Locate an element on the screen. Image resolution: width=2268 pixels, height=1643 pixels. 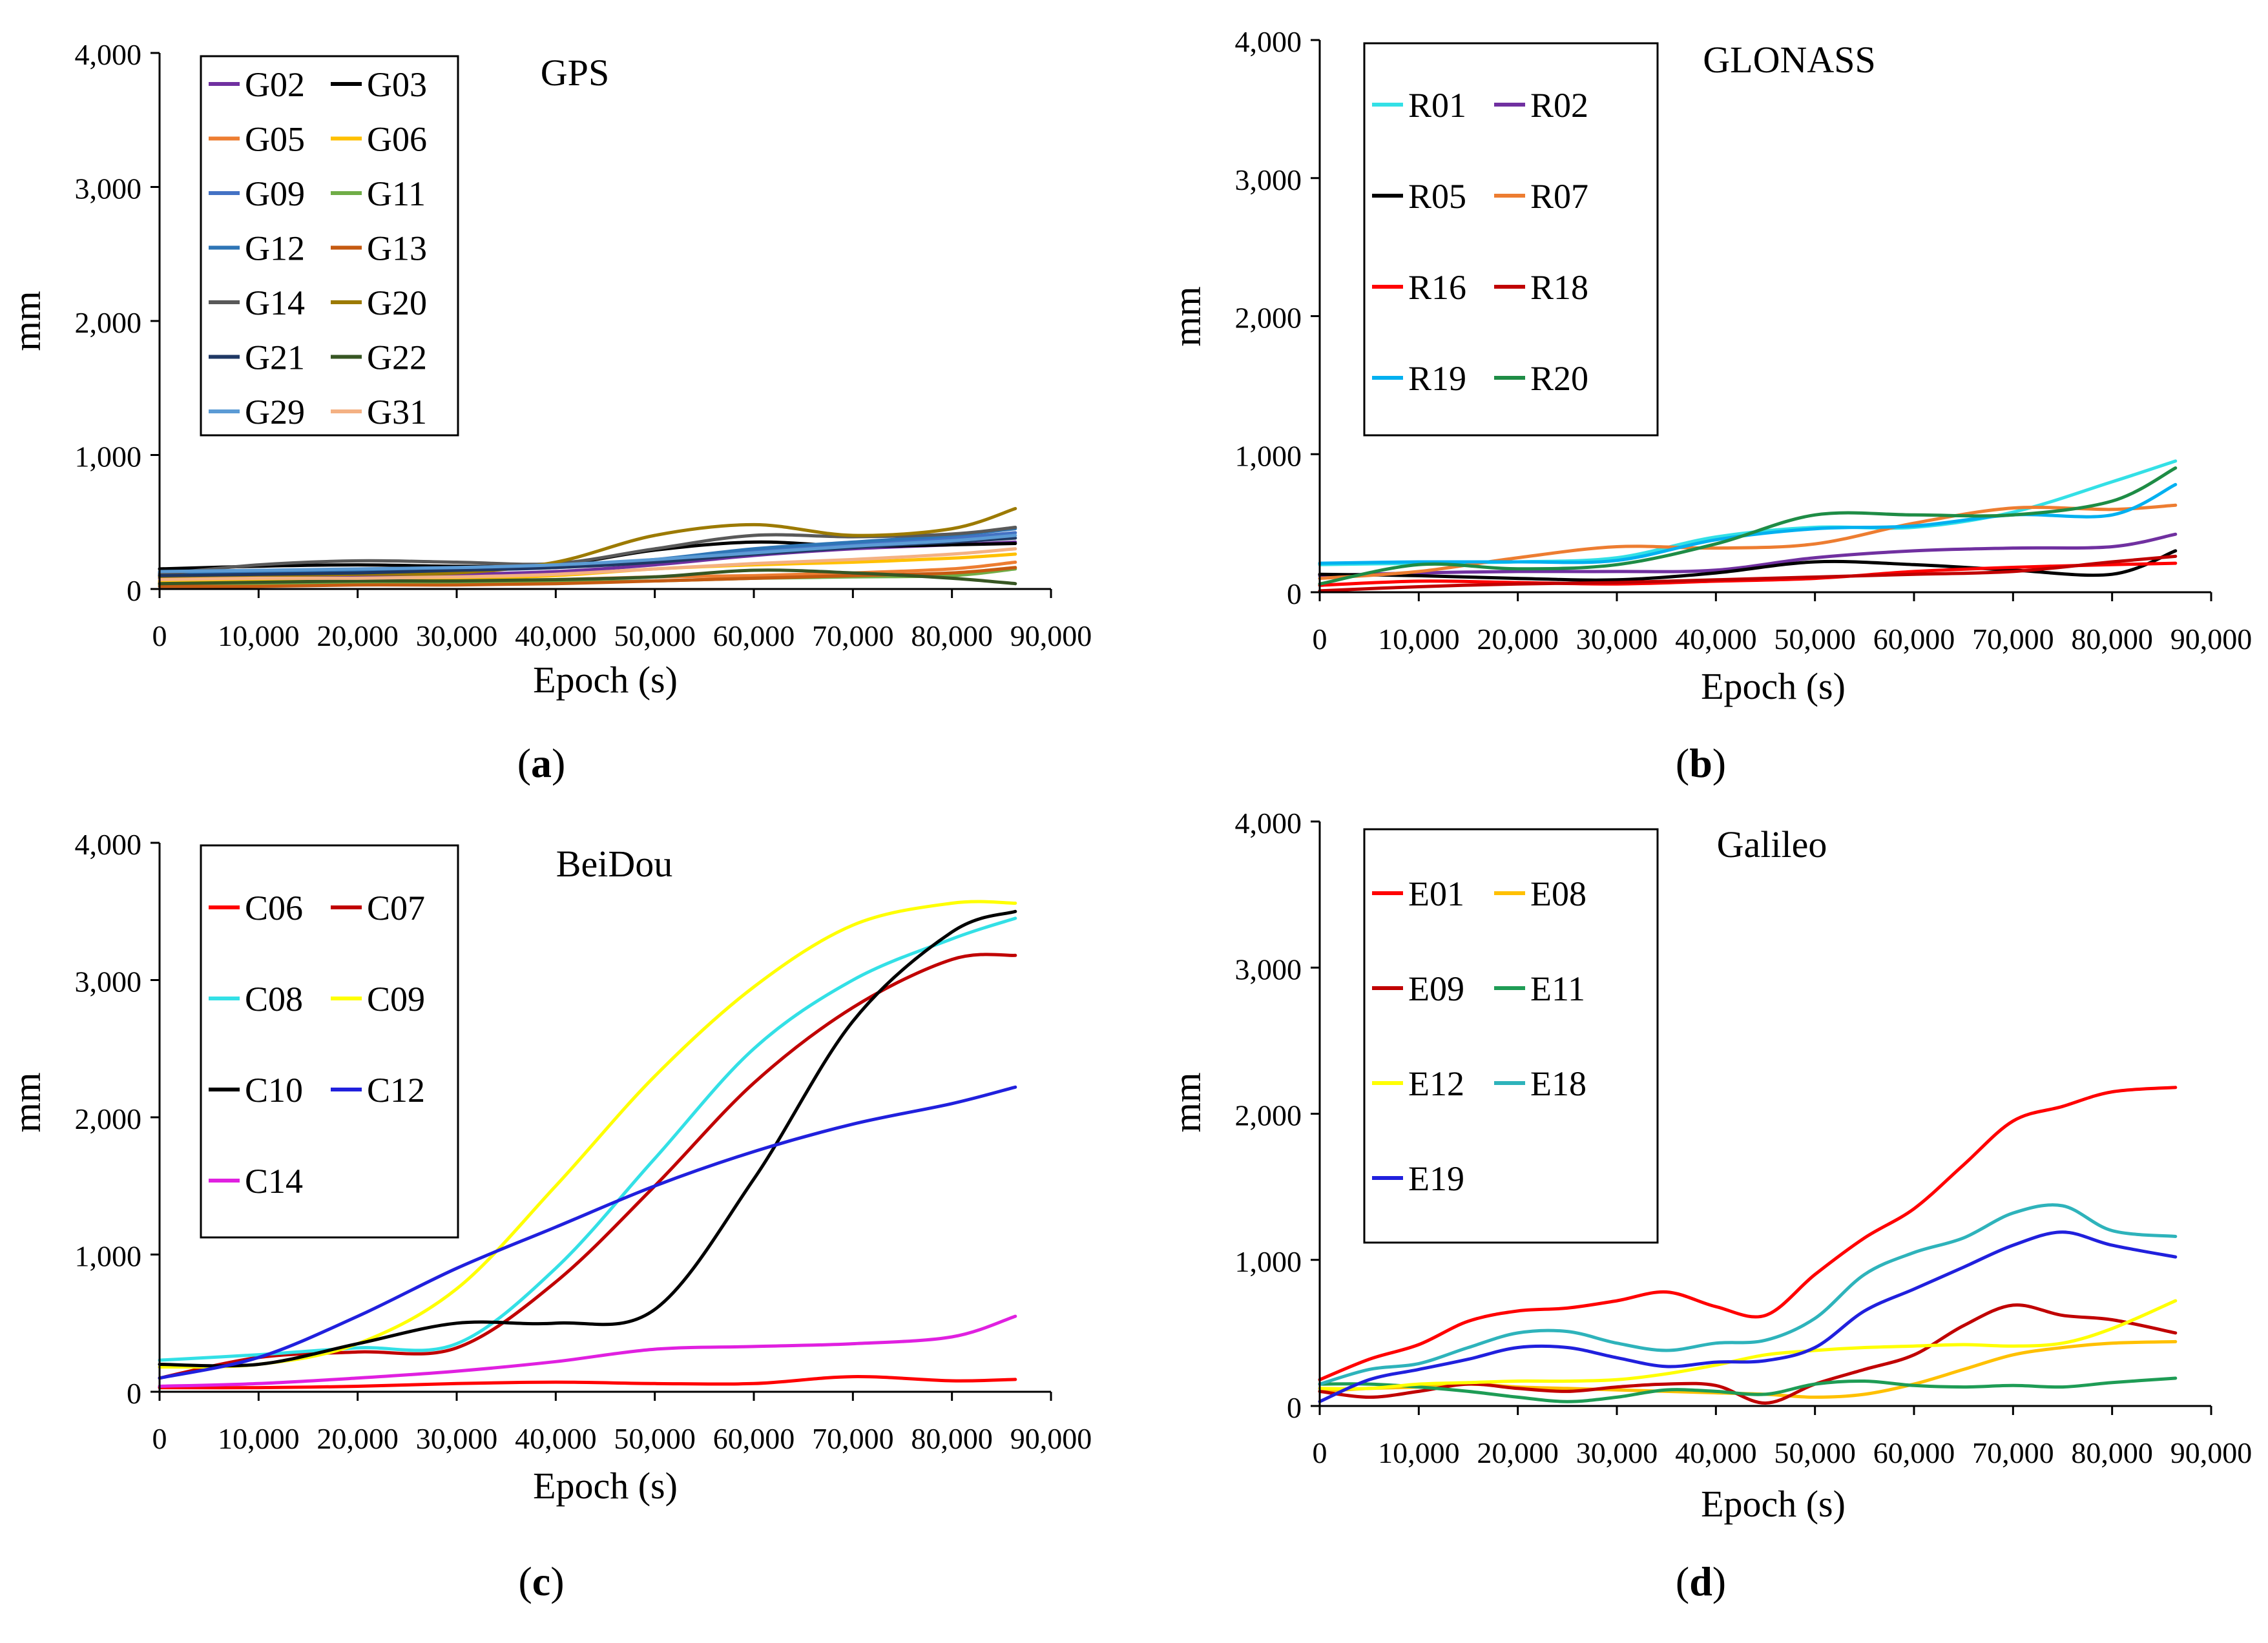
legend-label-R01: R01 is located at coordinates (1437, 105).